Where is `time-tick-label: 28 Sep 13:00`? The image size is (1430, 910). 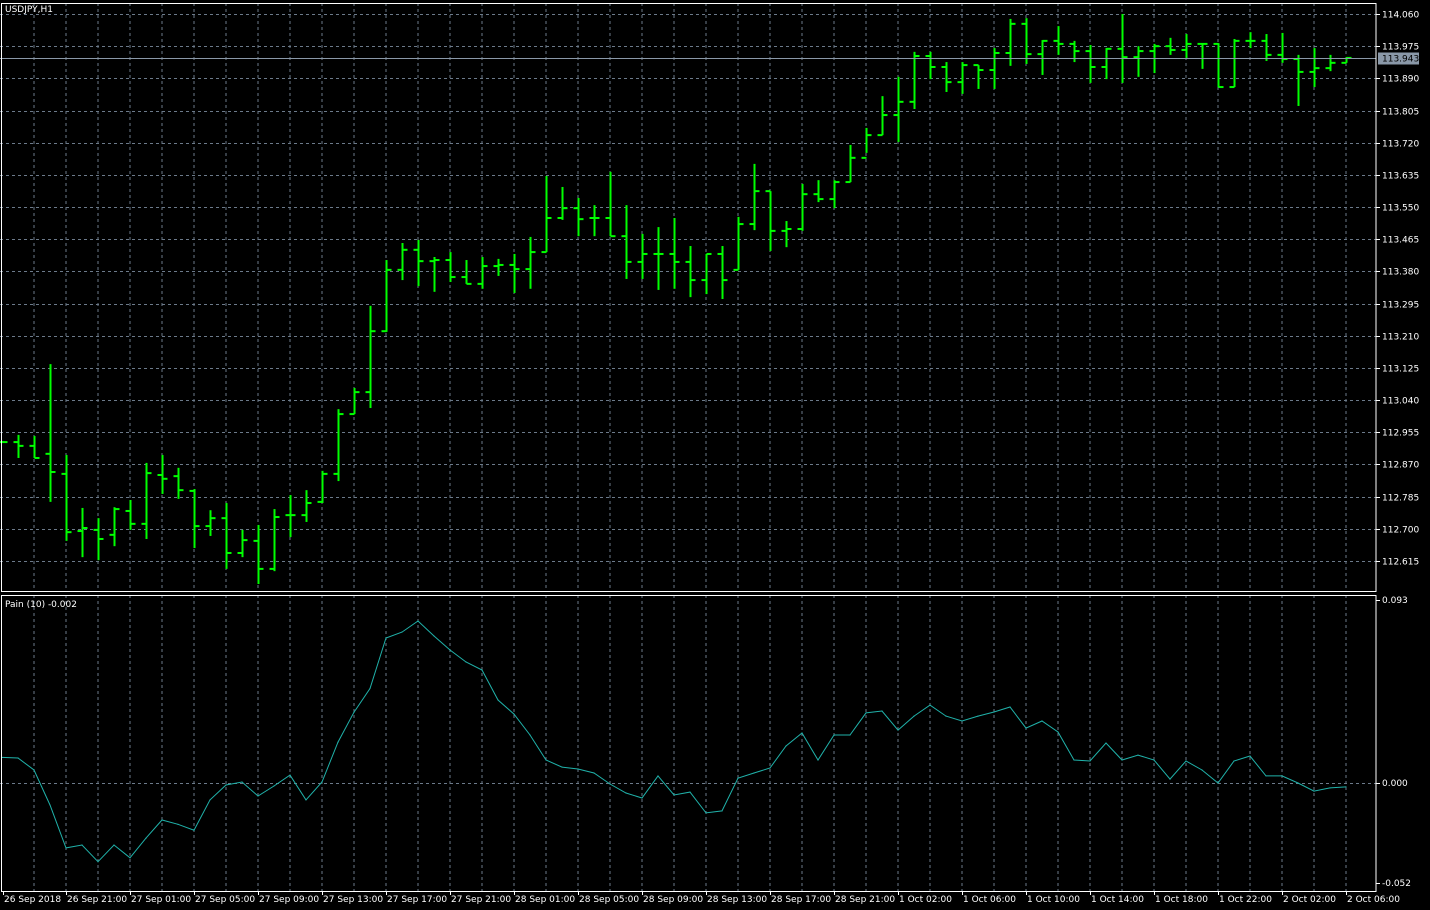 time-tick-label: 28 Sep 13:00 is located at coordinates (737, 900).